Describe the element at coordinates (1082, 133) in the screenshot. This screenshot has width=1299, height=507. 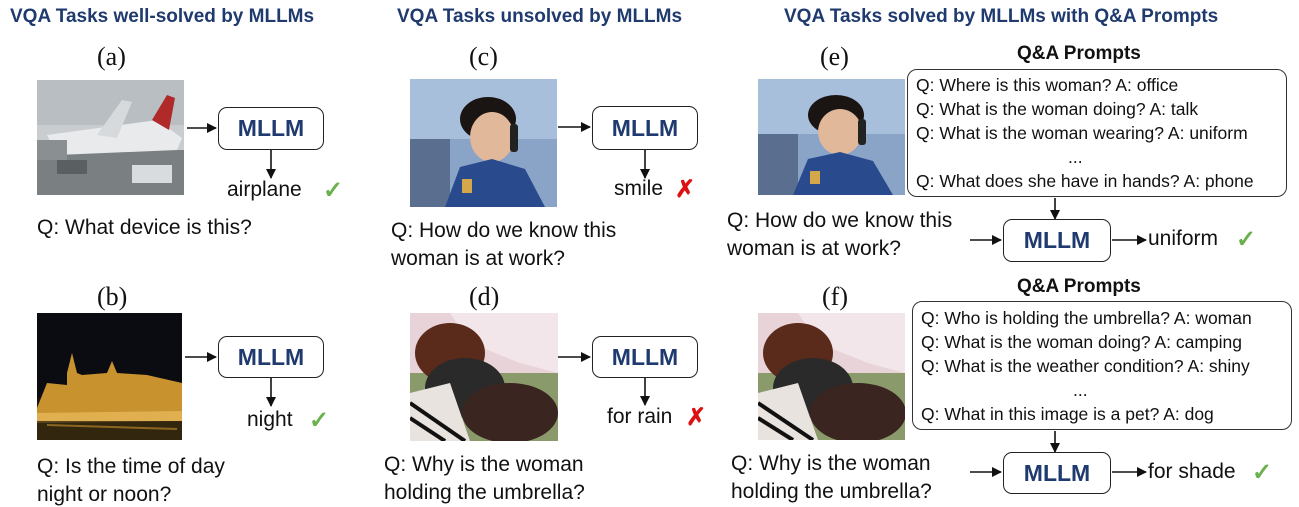
I see `prompt-line: Q: What is the woman wearing? A: uniform` at that location.